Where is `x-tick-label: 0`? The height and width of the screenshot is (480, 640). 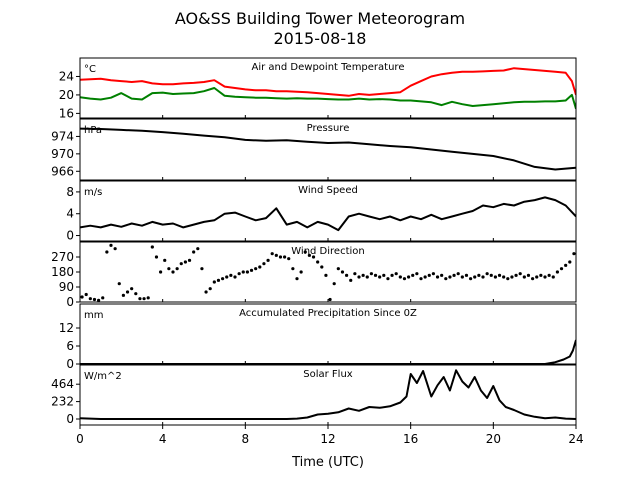 x-tick-label: 0 is located at coordinates (80, 439).